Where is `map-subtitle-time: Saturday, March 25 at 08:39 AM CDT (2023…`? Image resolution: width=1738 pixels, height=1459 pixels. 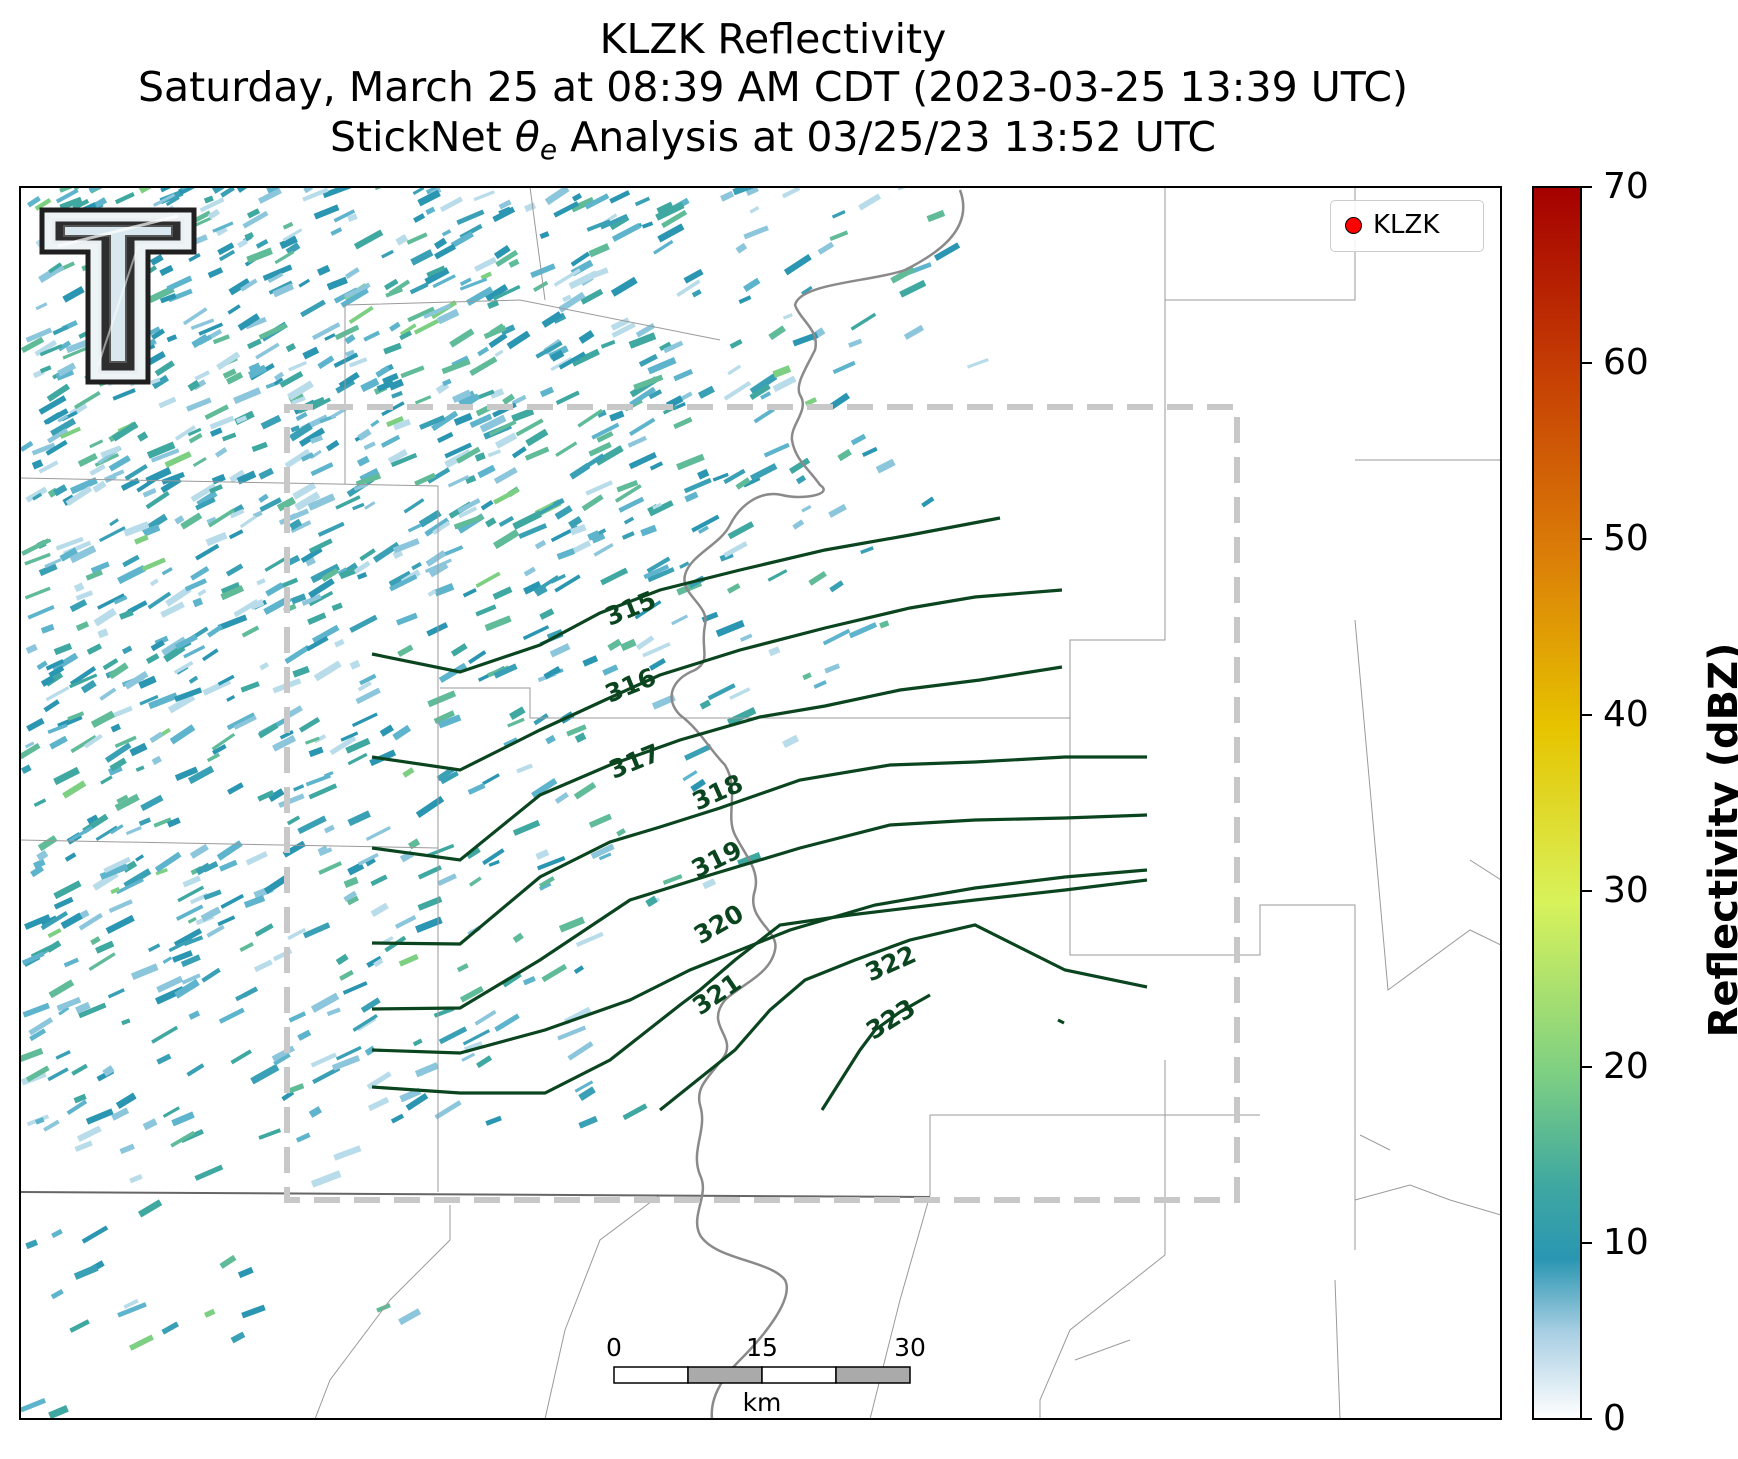
map-subtitle-time: Saturday, March 25 at 08:39 AM CDT (2023… is located at coordinates (773, 87).